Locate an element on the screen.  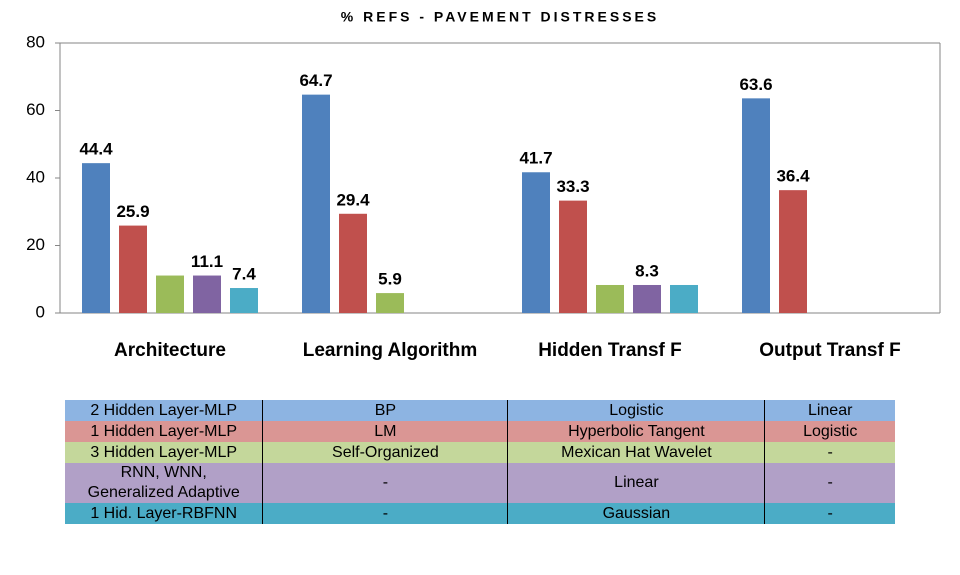
x-tick-label: Output Transf F is located at coordinates (829, 350).